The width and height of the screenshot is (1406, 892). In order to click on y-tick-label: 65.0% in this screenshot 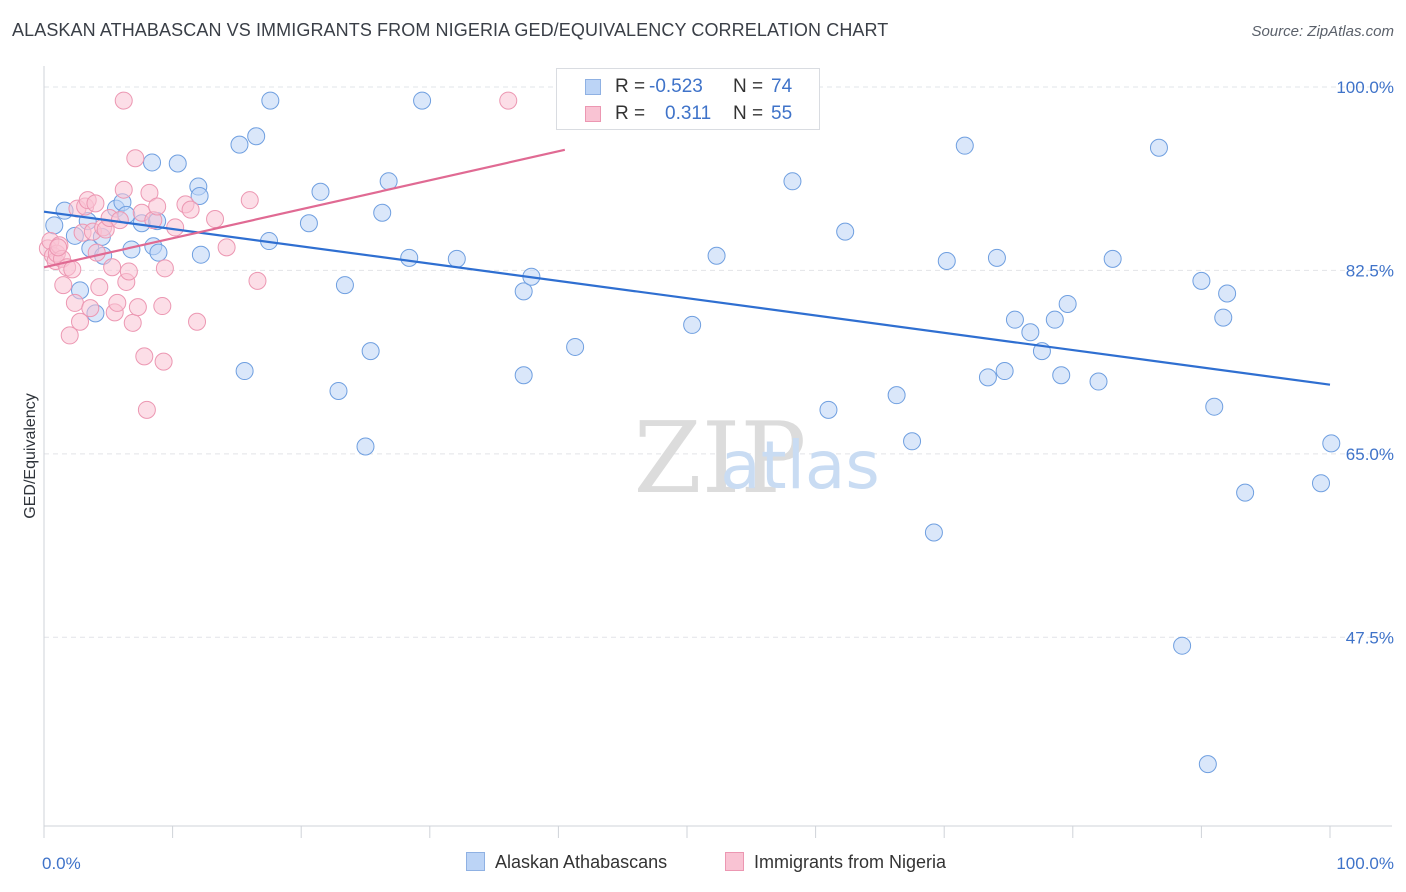, I will do `click(1370, 454)`.